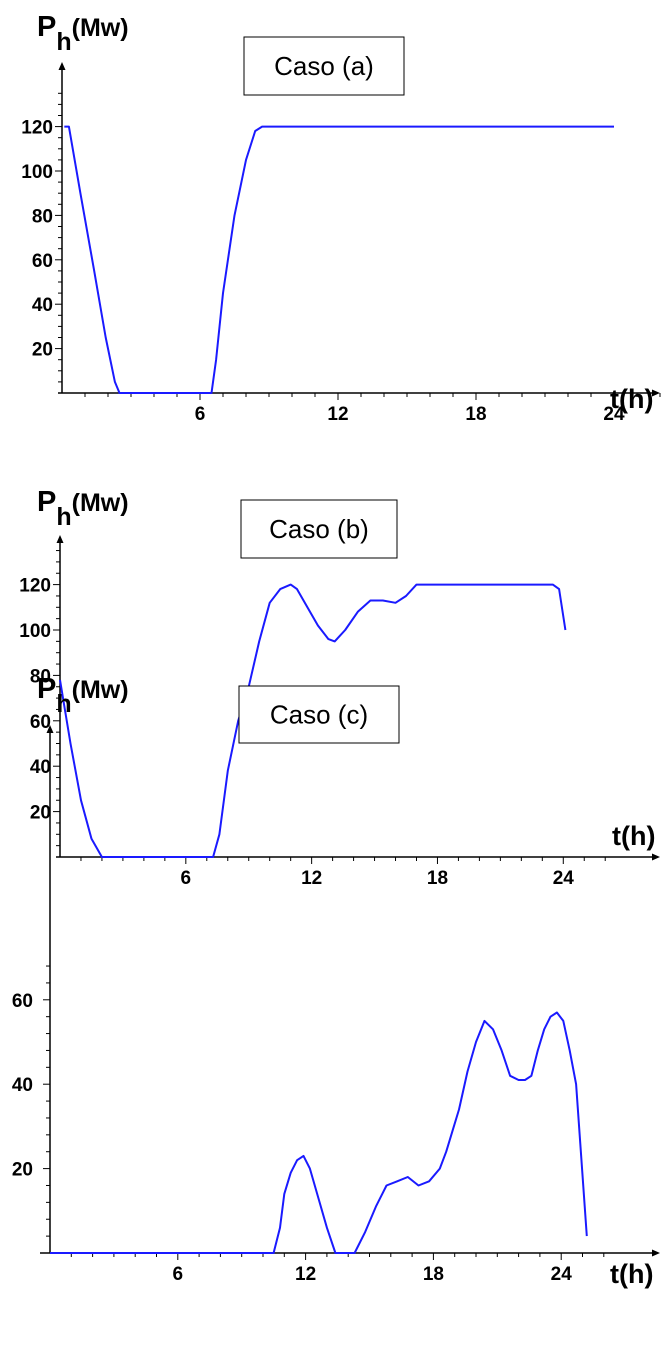  I want to click on chart-title: Caso (a), so click(324, 66).